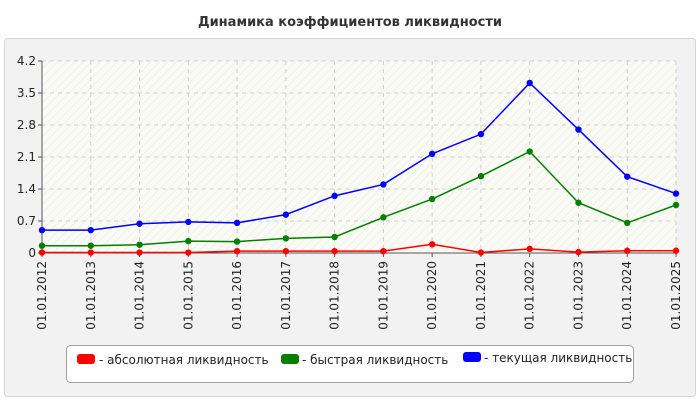 Image resolution: width=700 pixels, height=404 pixels. What do you see at coordinates (375, 360) in the screenshot?
I see `legend-label-quick: - быстрая ликвидность` at bounding box center [375, 360].